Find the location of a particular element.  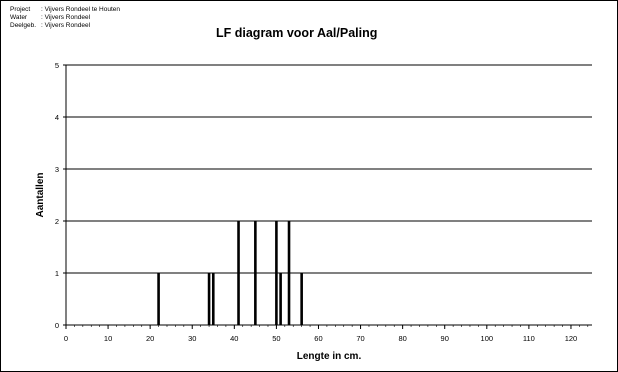

x-tick-label: 10 is located at coordinates (108, 338).